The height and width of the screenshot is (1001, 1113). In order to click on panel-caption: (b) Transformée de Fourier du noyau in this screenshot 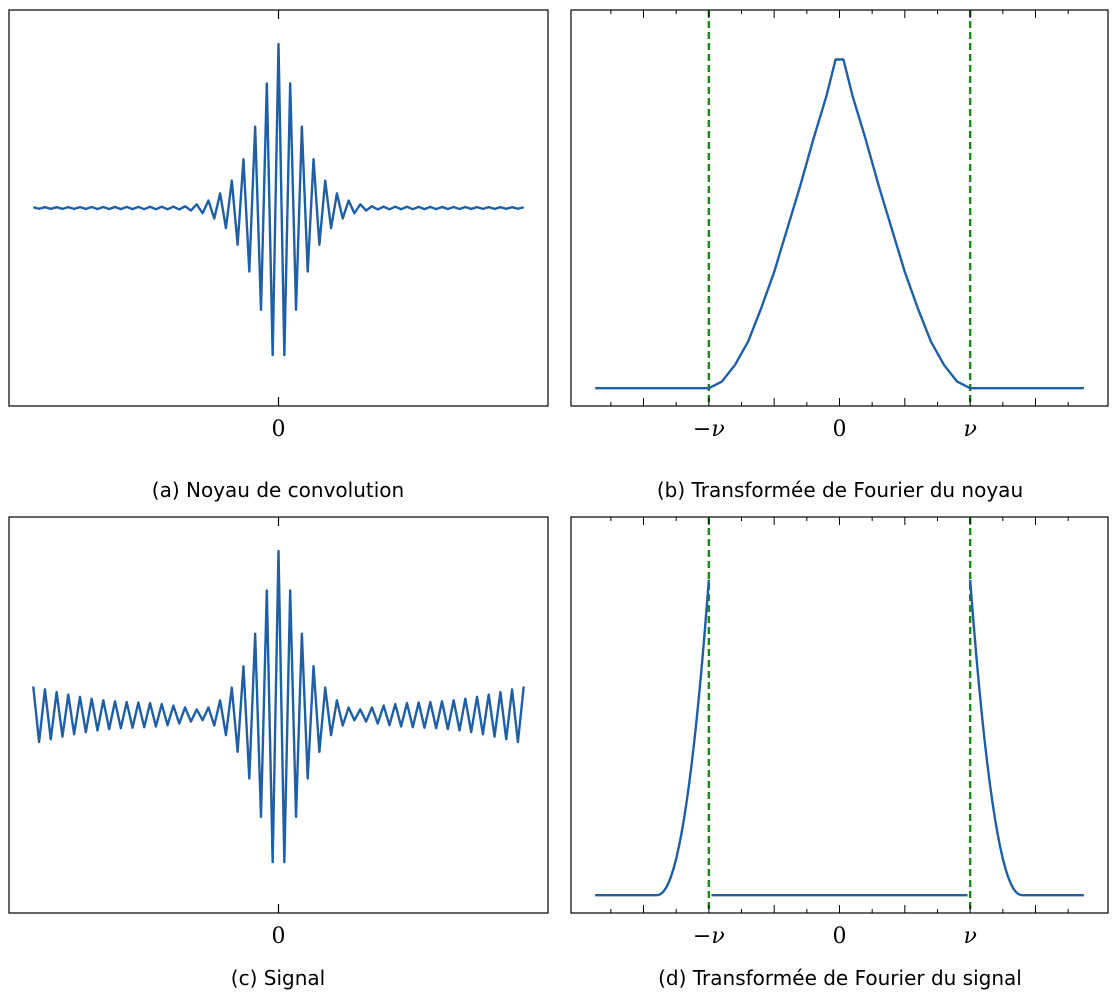, I will do `click(840, 490)`.